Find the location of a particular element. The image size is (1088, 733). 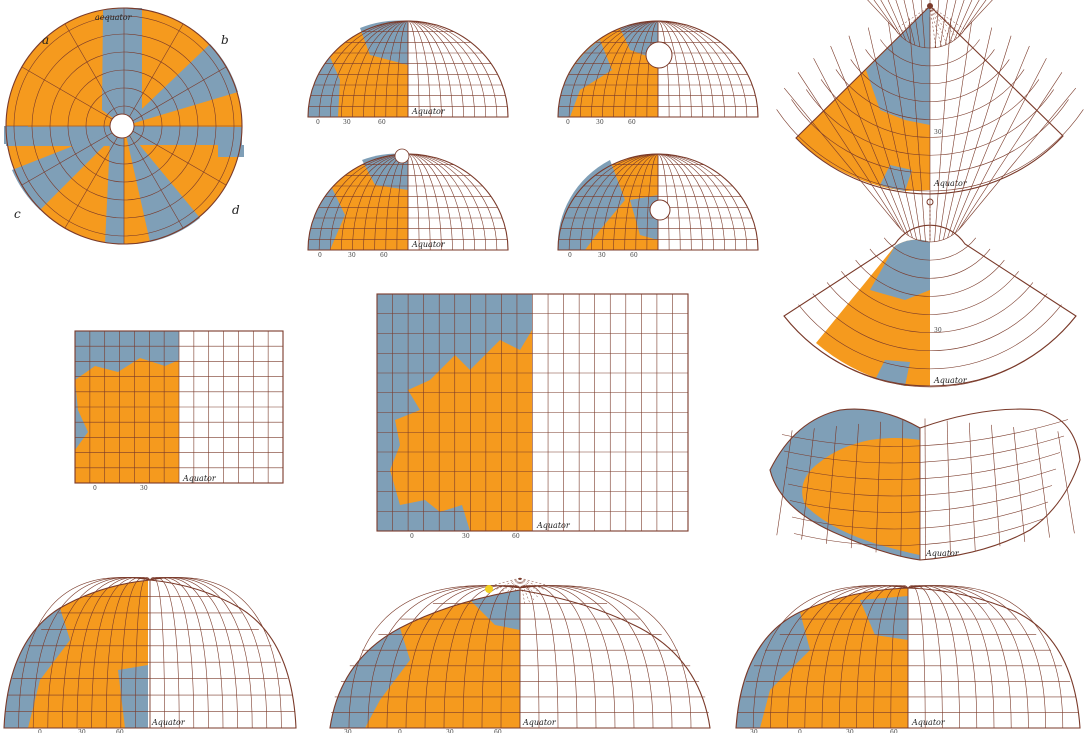

panel-bottom-1: Aquator 0 30 60 is located at coordinates (150, 655).